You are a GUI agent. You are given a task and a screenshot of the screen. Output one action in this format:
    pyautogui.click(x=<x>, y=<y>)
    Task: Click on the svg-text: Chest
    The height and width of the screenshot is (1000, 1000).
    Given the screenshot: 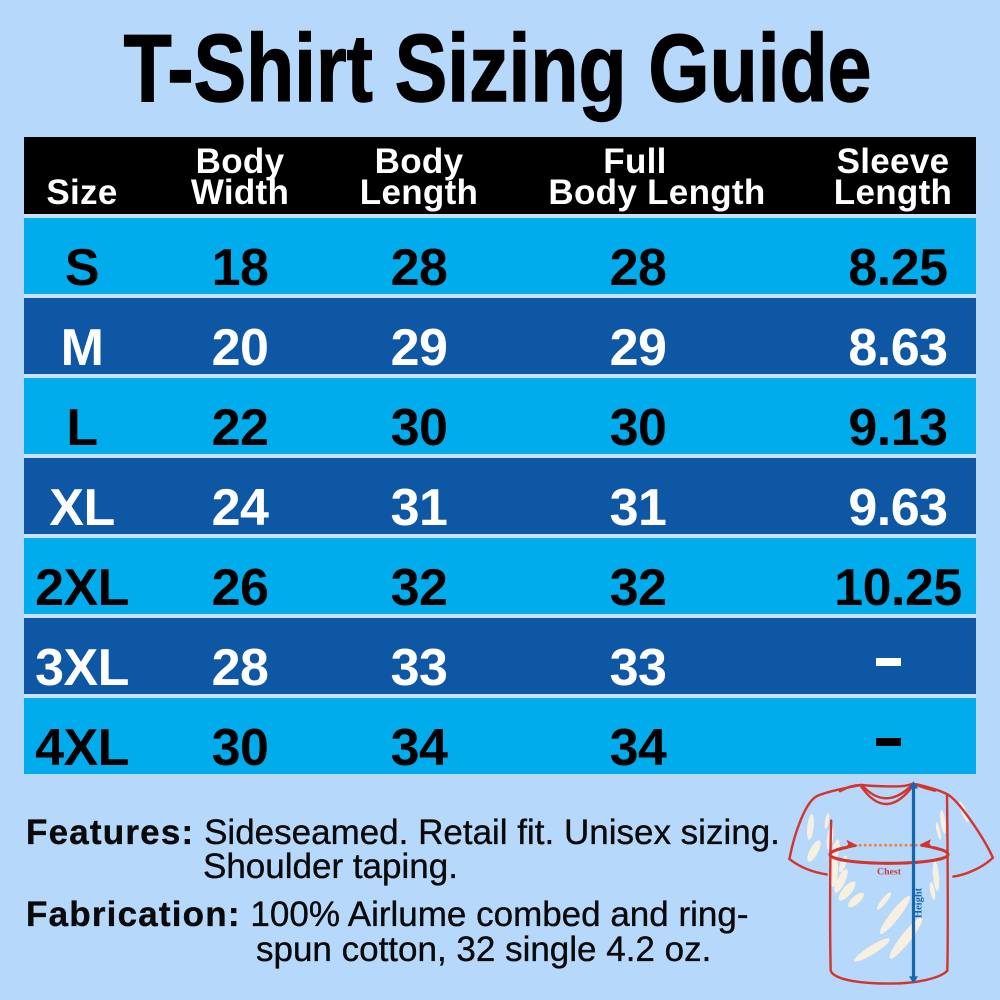 What is the action you would take?
    pyautogui.click(x=889, y=872)
    